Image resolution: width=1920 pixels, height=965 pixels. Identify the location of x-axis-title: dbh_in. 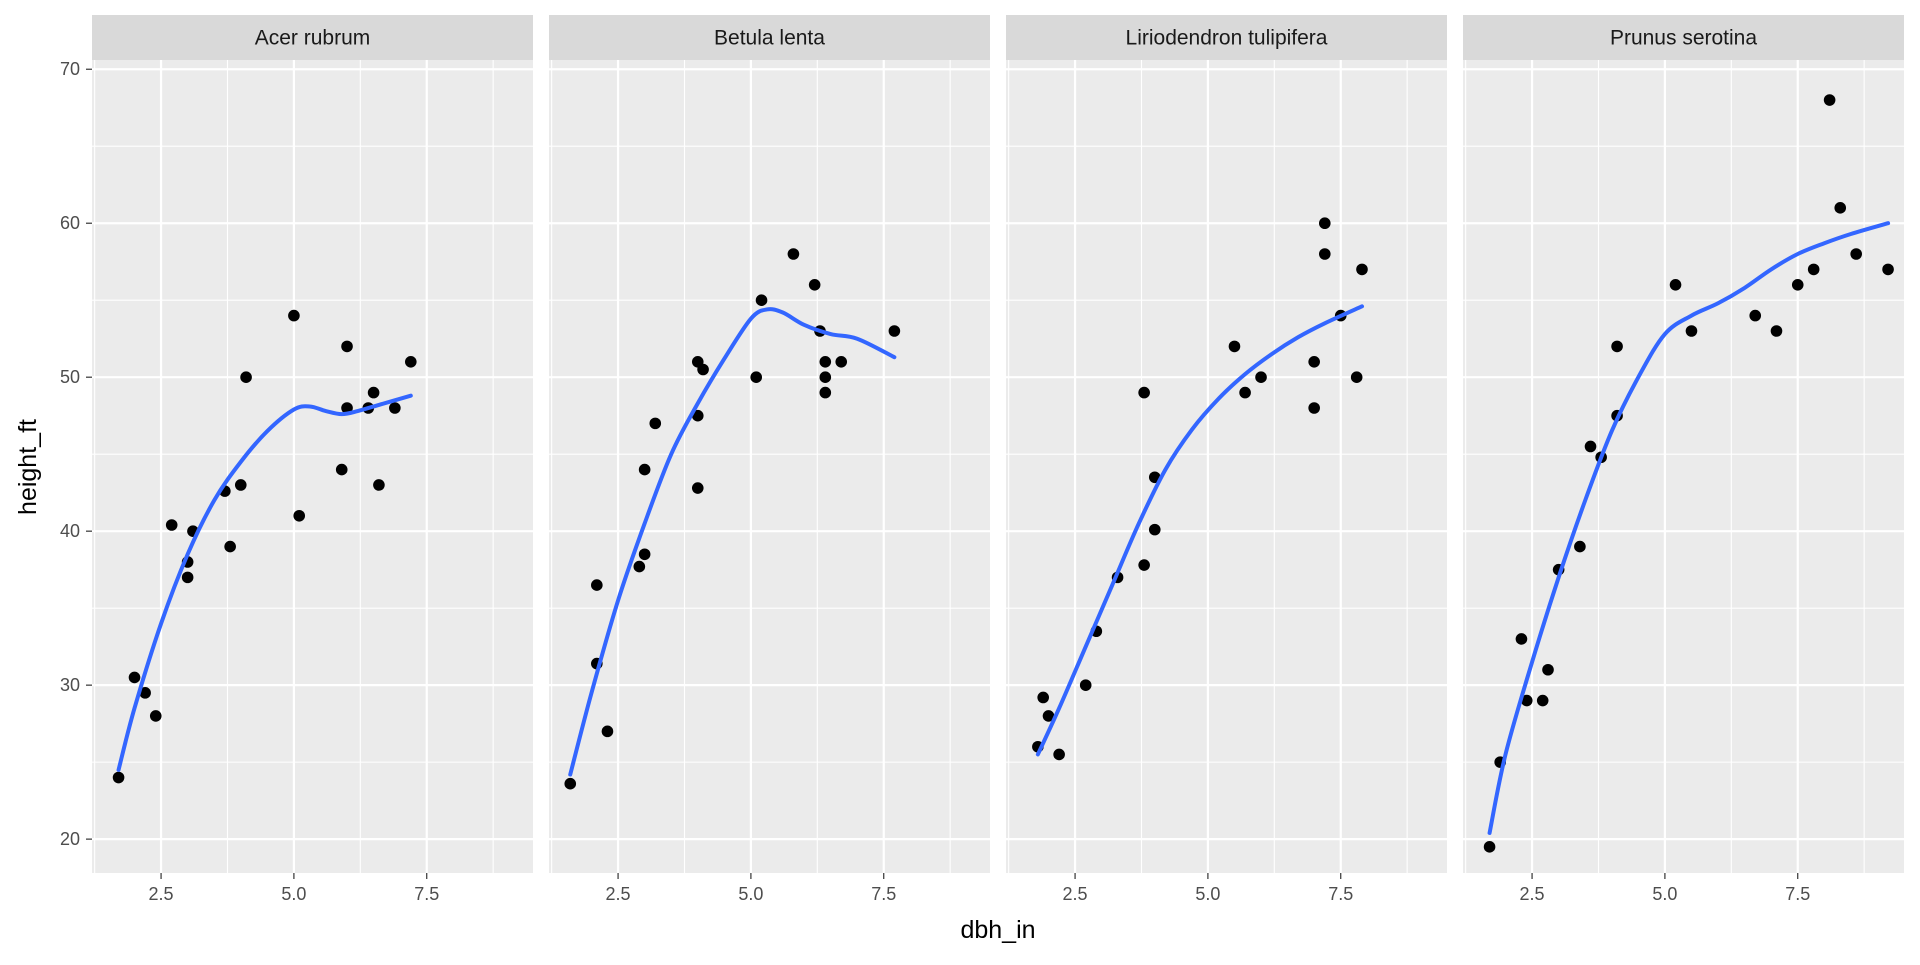
(997, 930).